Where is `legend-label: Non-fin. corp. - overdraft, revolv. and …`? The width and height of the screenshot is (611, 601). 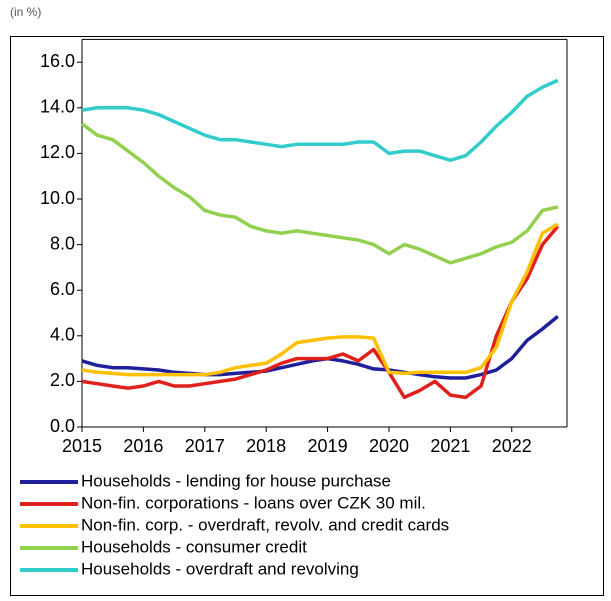 legend-label: Non-fin. corp. - overdraft, revolv. and … is located at coordinates (265, 524).